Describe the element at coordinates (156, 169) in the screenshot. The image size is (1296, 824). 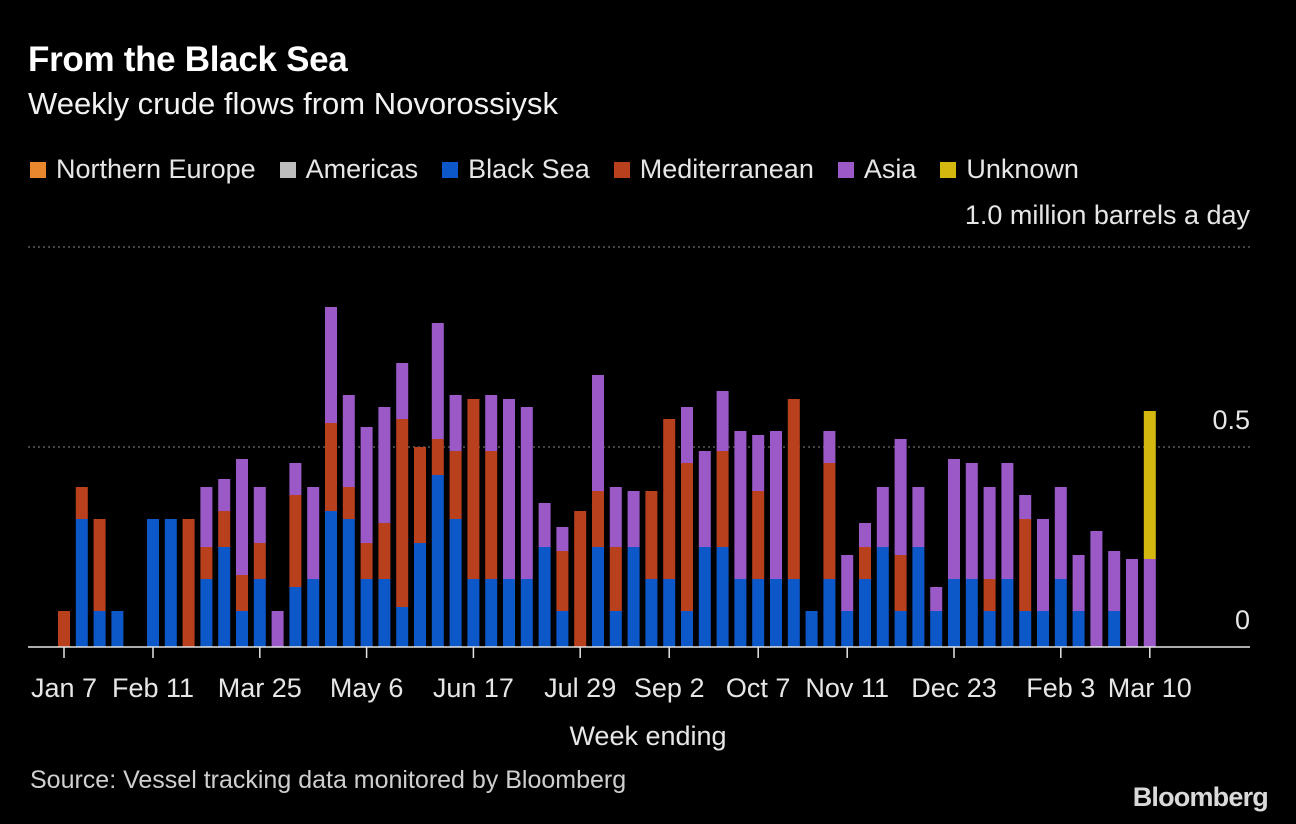
I see `legend-label: Northern Europe` at that location.